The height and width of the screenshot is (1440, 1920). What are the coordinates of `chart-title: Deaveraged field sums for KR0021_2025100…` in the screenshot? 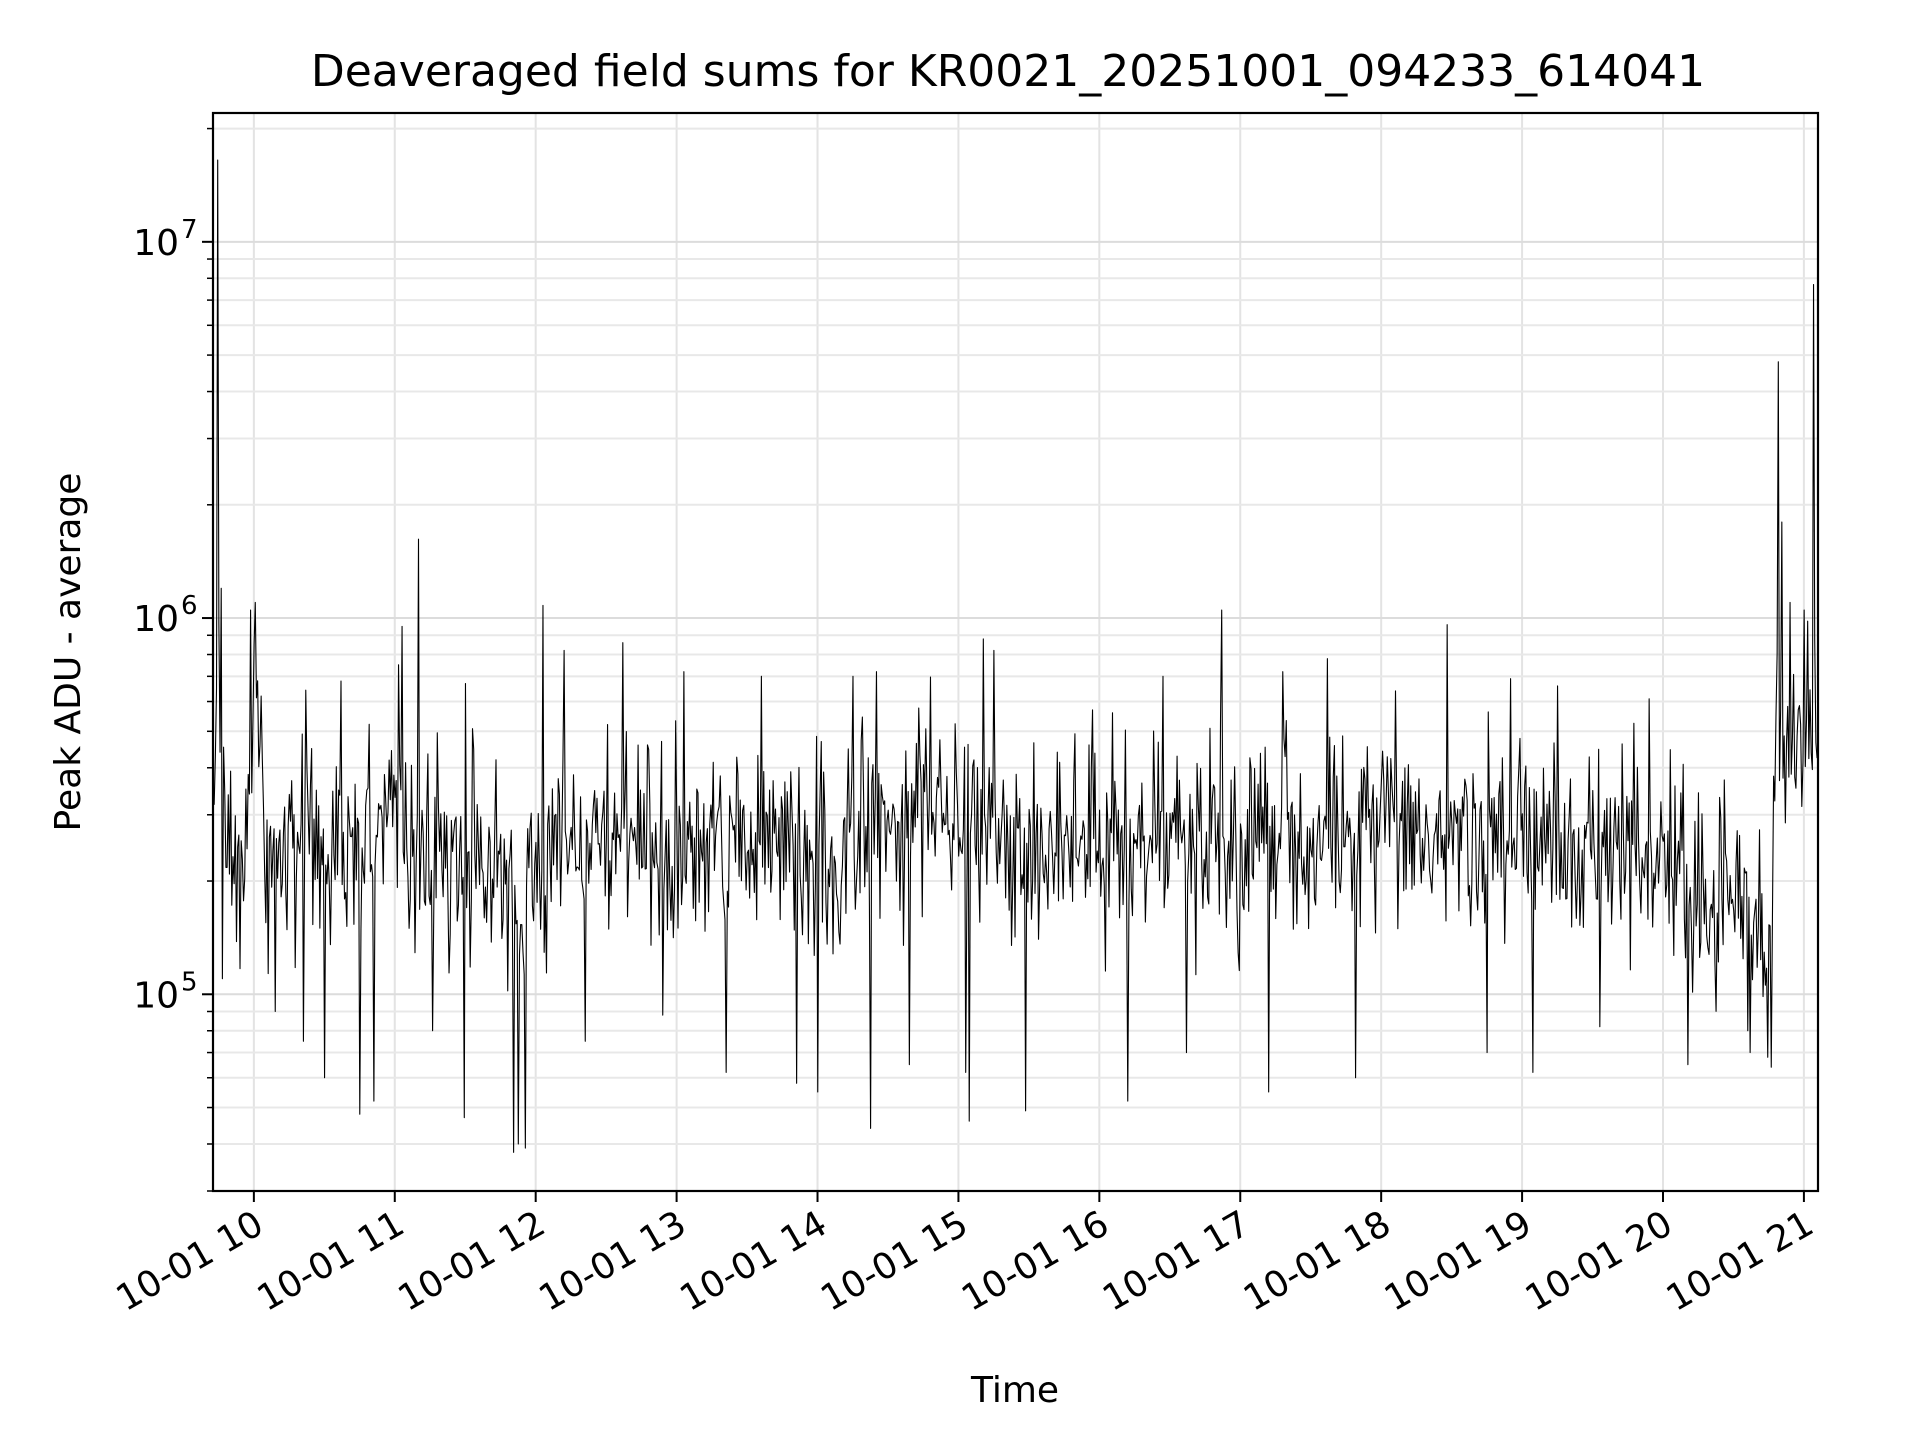 It's located at (1008, 71).